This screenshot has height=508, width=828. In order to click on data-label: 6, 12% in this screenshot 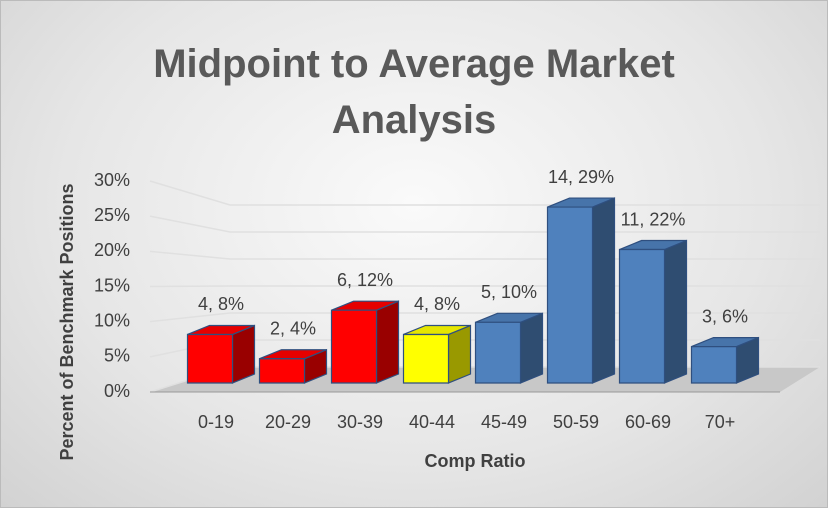, I will do `click(365, 280)`.